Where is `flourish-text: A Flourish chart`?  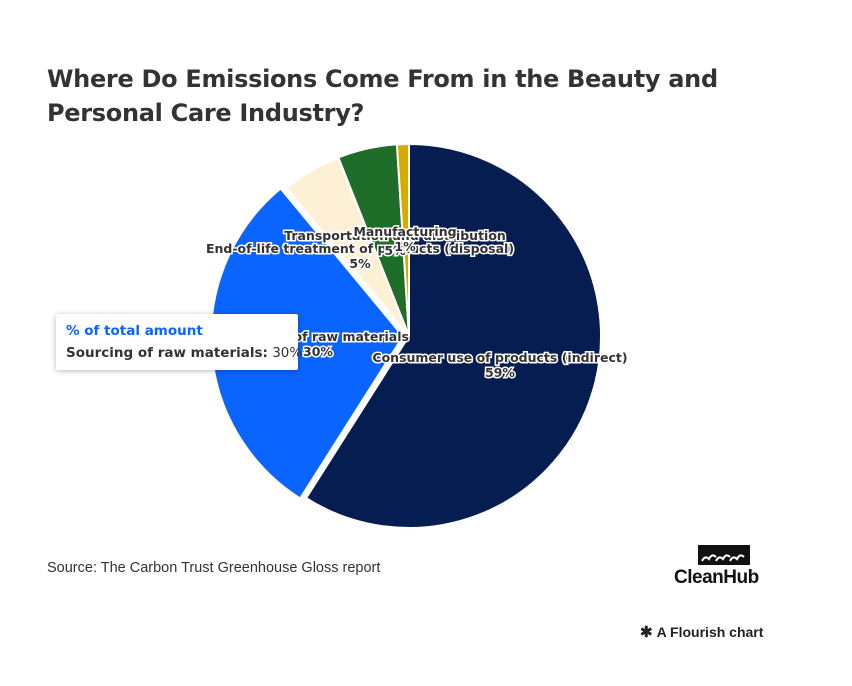
flourish-text: A Flourish chart is located at coordinates (710, 632).